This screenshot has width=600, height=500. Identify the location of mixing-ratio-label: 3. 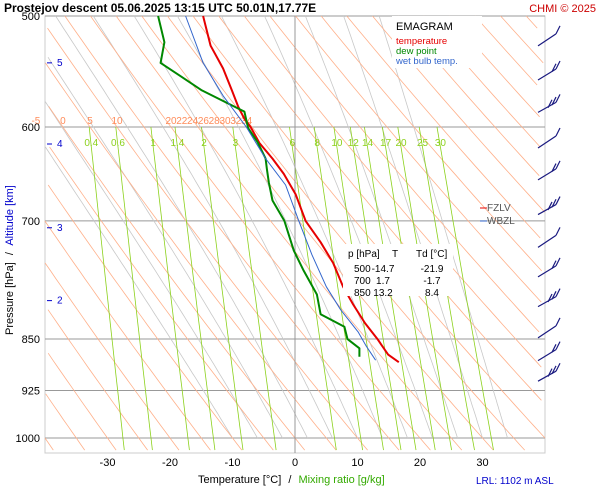
(236, 143).